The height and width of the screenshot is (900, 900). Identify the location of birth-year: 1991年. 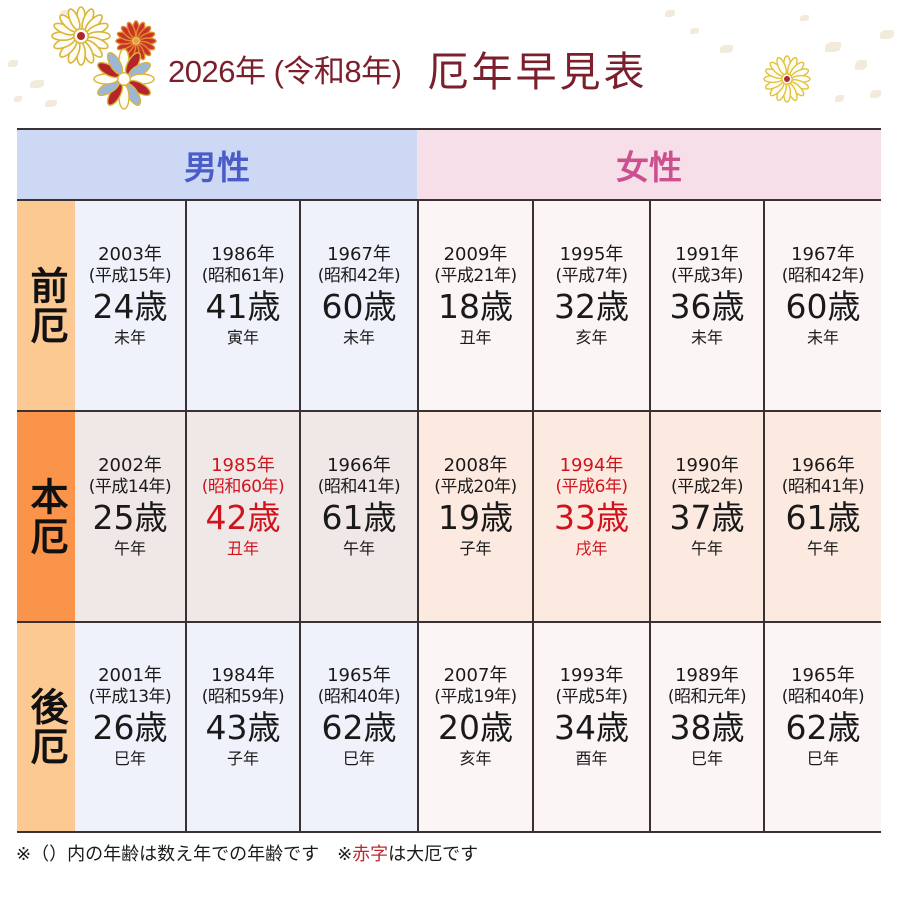
(707, 254).